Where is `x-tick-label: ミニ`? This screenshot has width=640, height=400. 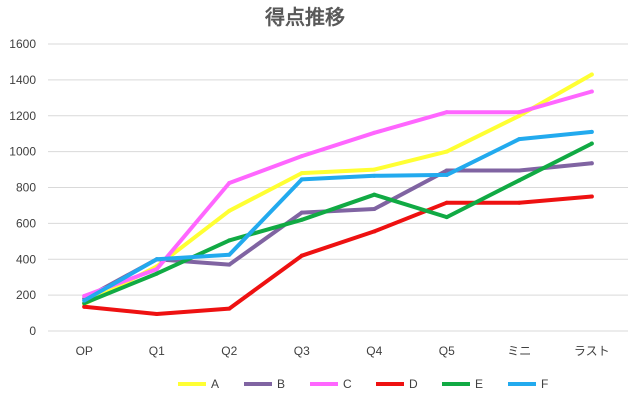
x-tick-label: ミニ is located at coordinates (519, 351).